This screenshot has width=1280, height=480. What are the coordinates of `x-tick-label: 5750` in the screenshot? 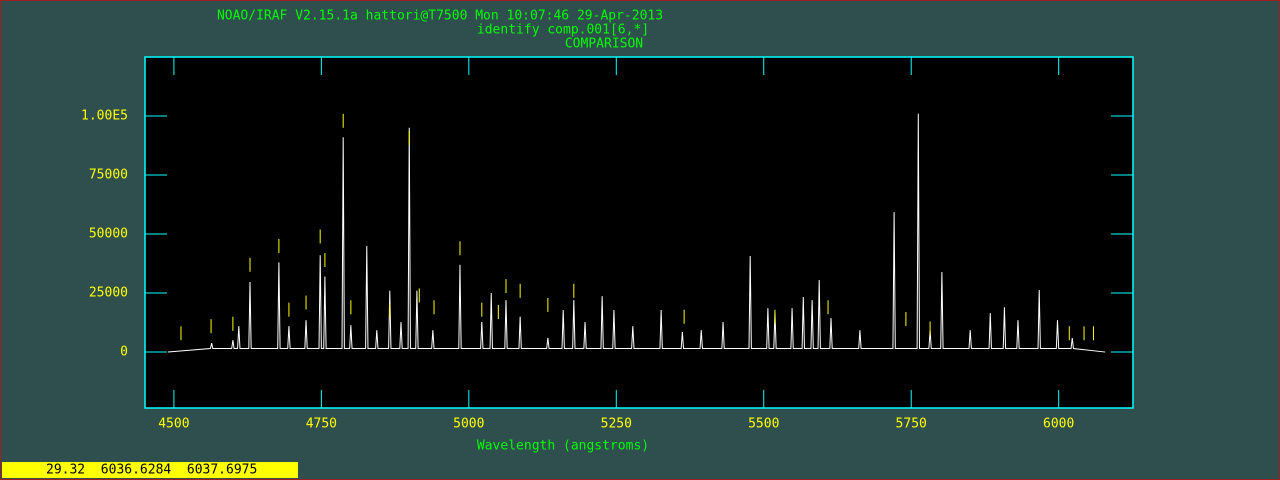 It's located at (911, 424).